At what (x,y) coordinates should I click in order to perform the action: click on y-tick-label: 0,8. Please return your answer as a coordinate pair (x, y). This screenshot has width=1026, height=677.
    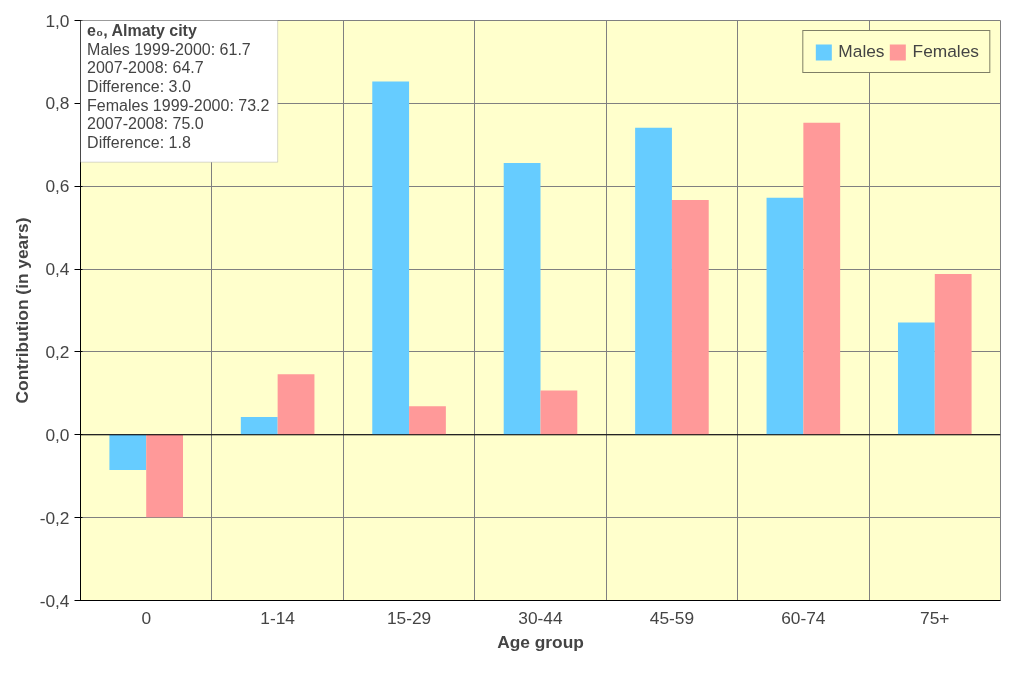
    Looking at the image, I should click on (57, 103).